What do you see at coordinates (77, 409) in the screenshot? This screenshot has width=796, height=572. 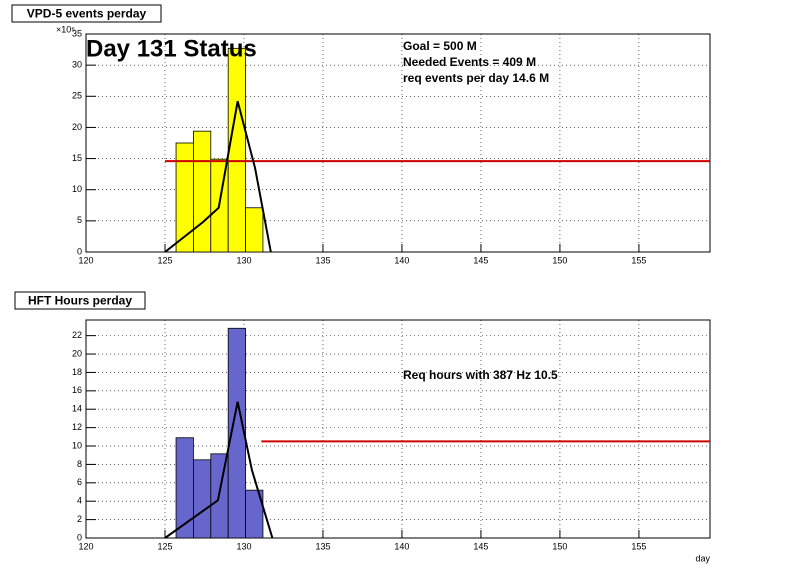 I see `y-tick-label: 14` at bounding box center [77, 409].